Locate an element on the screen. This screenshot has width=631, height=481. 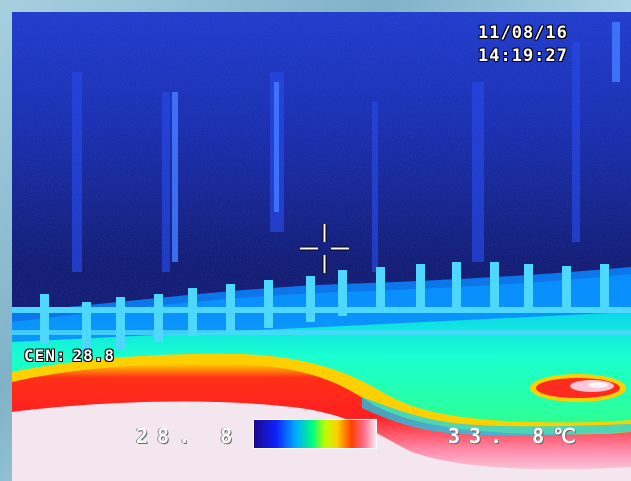
scale-max-value: 33. 8 is located at coordinates (501, 436).